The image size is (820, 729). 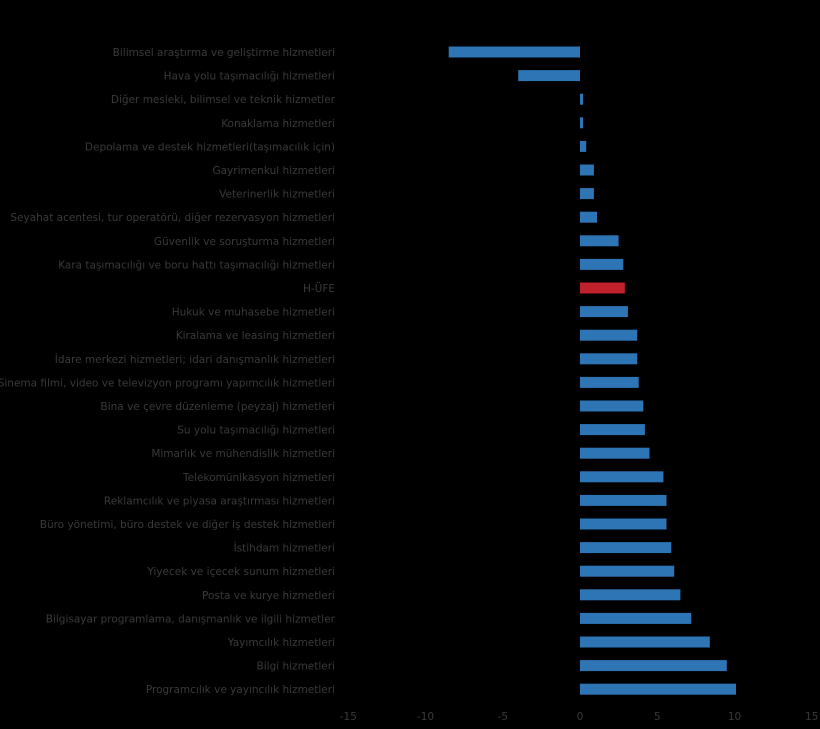 What do you see at coordinates (256, 431) in the screenshot?
I see `category-label-16: Su yolu taşımacılığı hizmetleri` at bounding box center [256, 431].